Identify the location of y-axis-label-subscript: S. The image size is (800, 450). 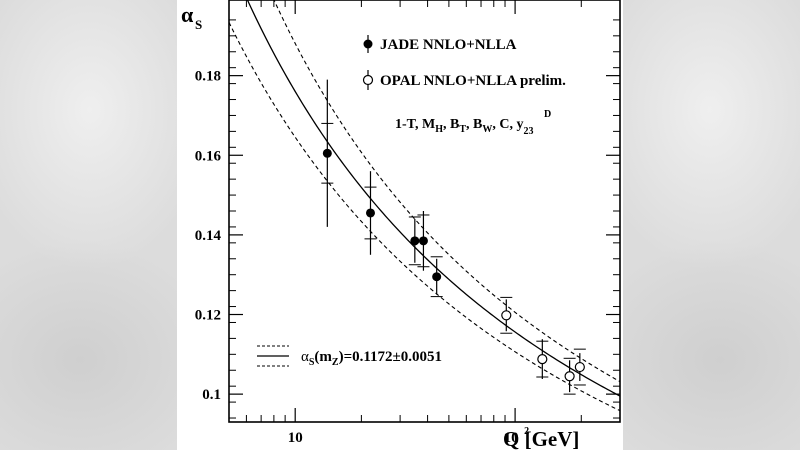
(198, 24).